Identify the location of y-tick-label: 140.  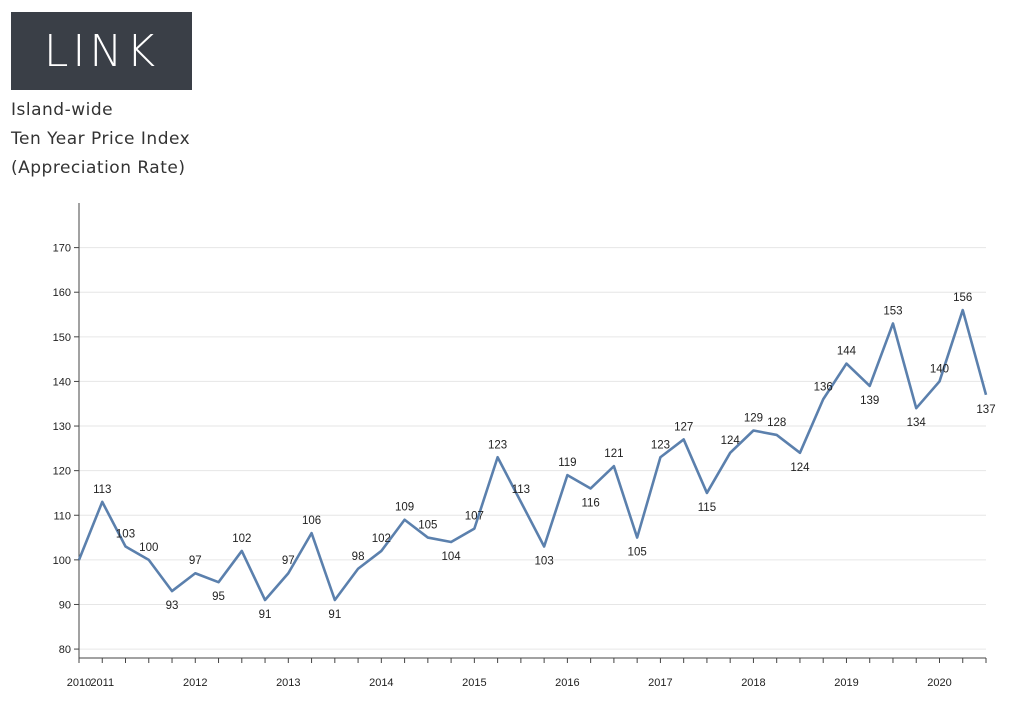
(62, 382).